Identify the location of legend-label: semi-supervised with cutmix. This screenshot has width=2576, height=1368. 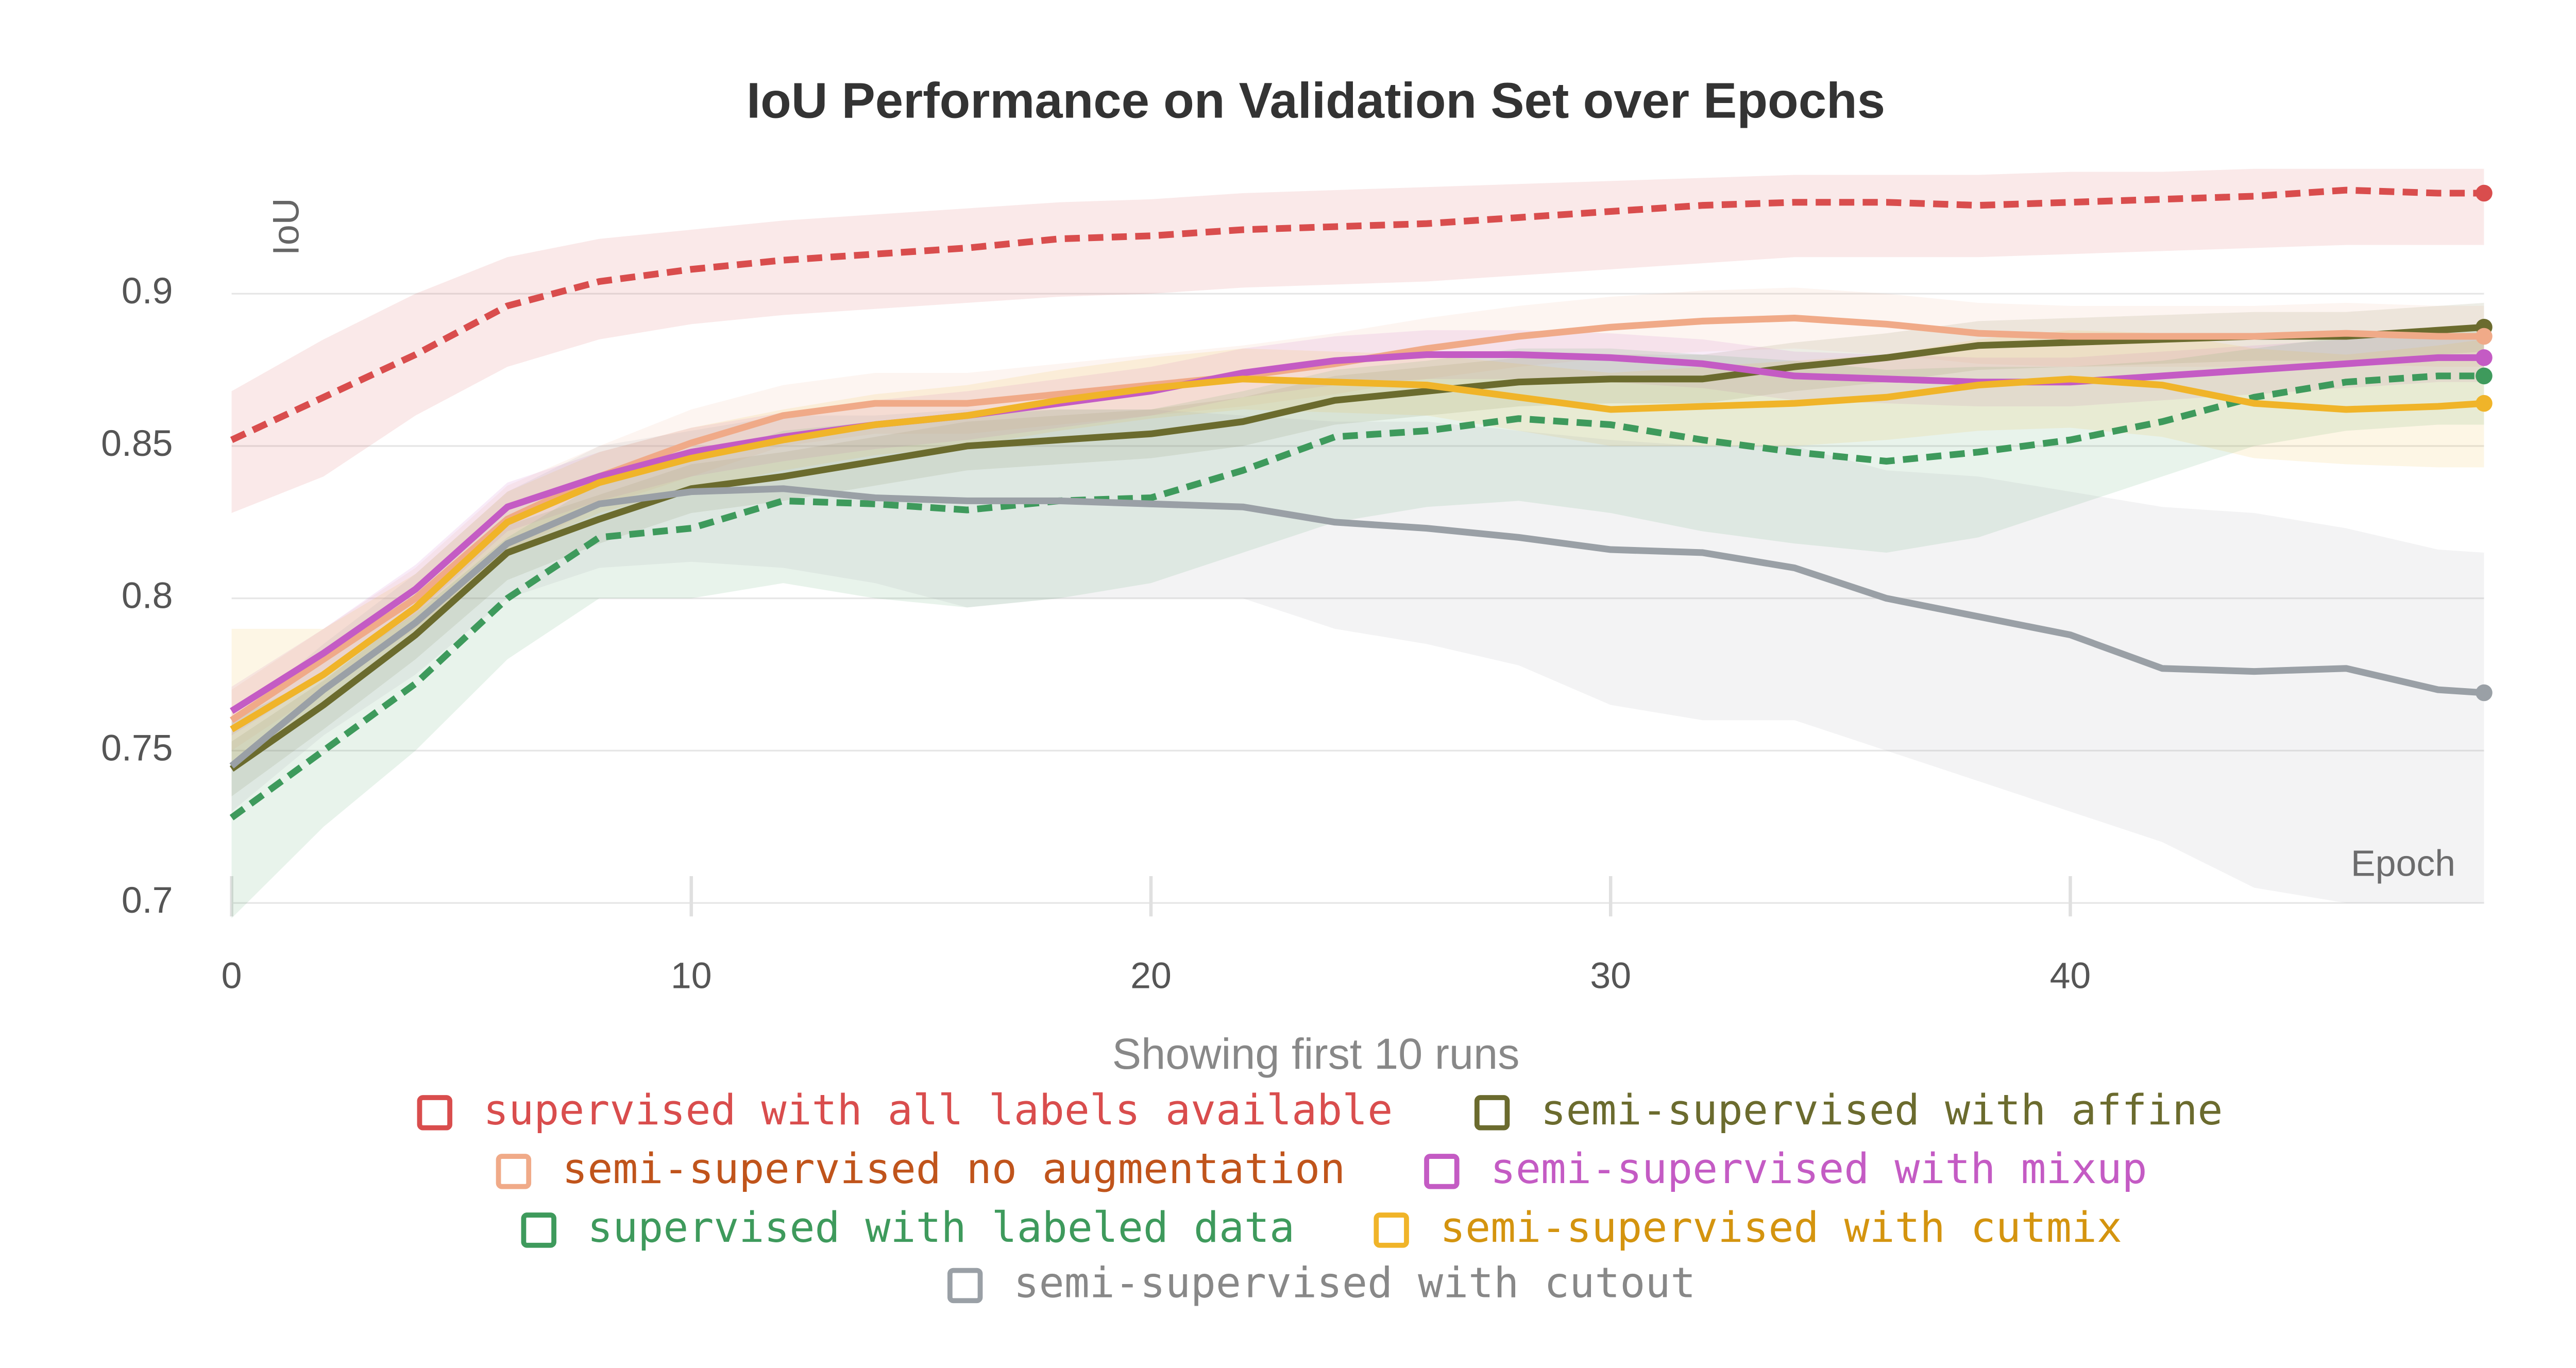
(1781, 1227).